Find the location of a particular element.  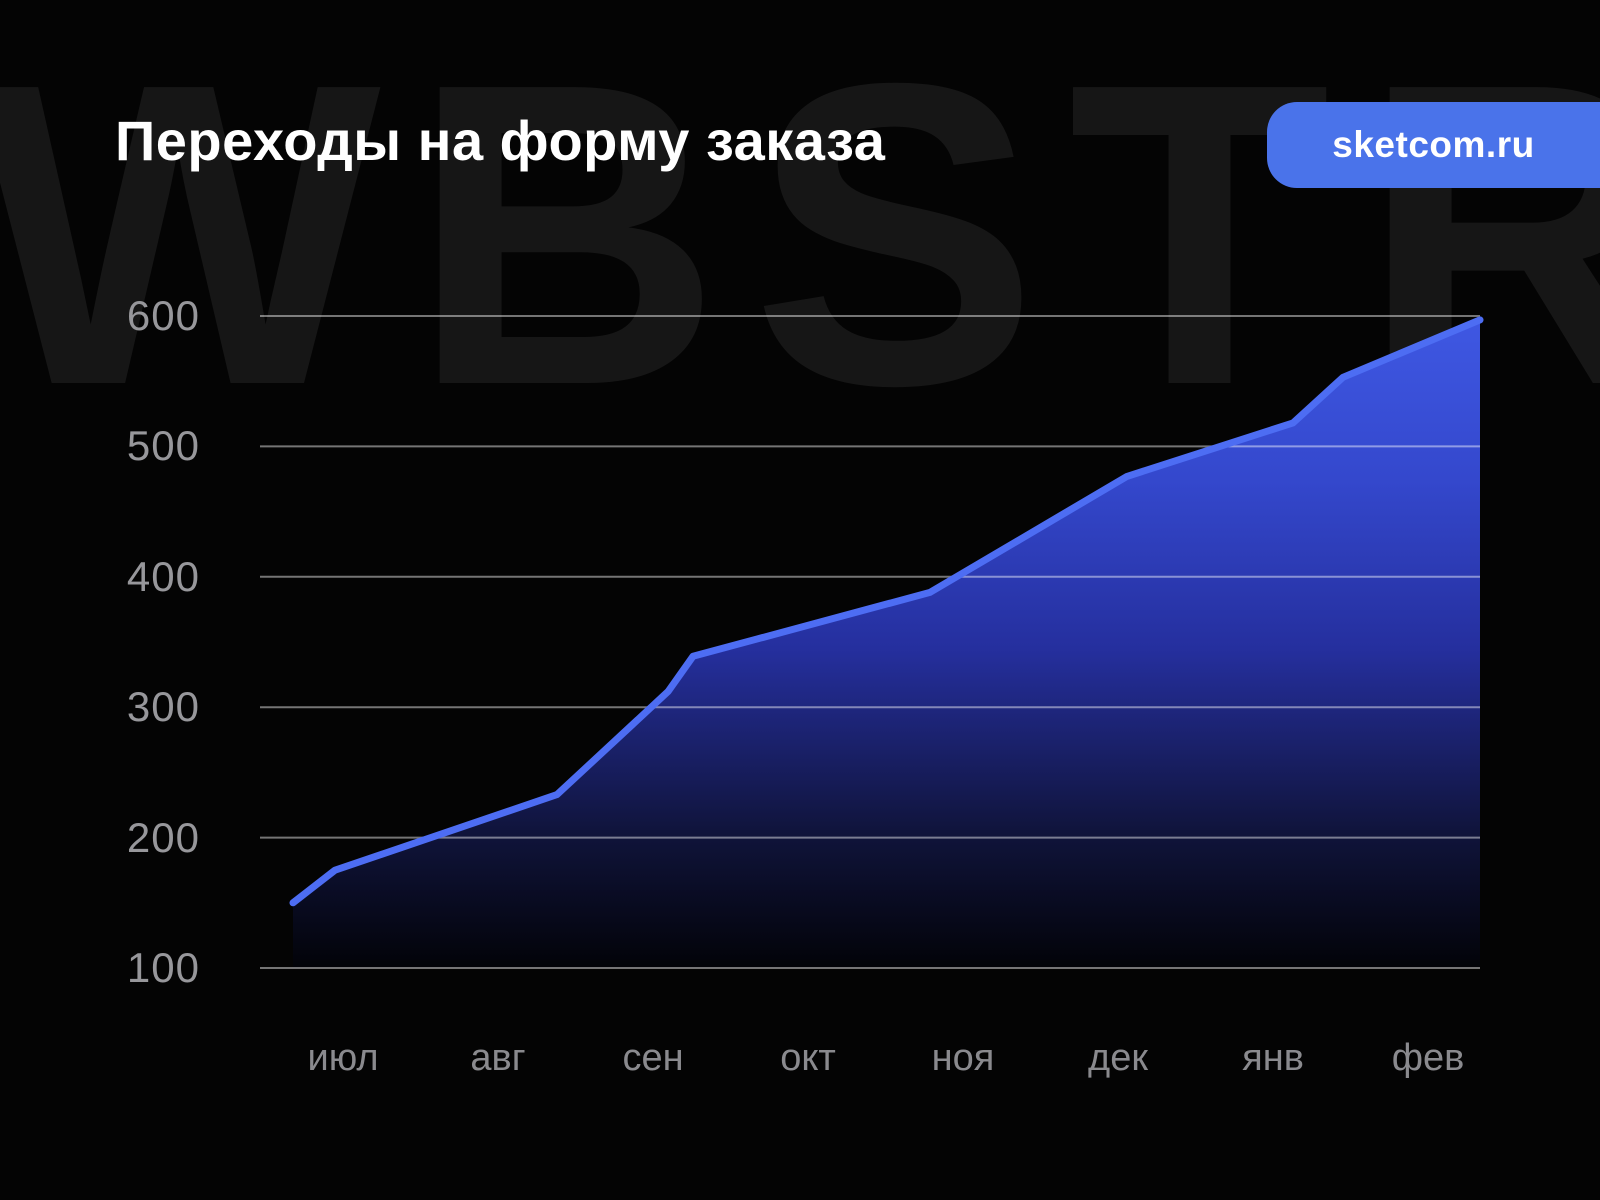

brand-badge-label: sketcom.ru is located at coordinates (1433, 144).